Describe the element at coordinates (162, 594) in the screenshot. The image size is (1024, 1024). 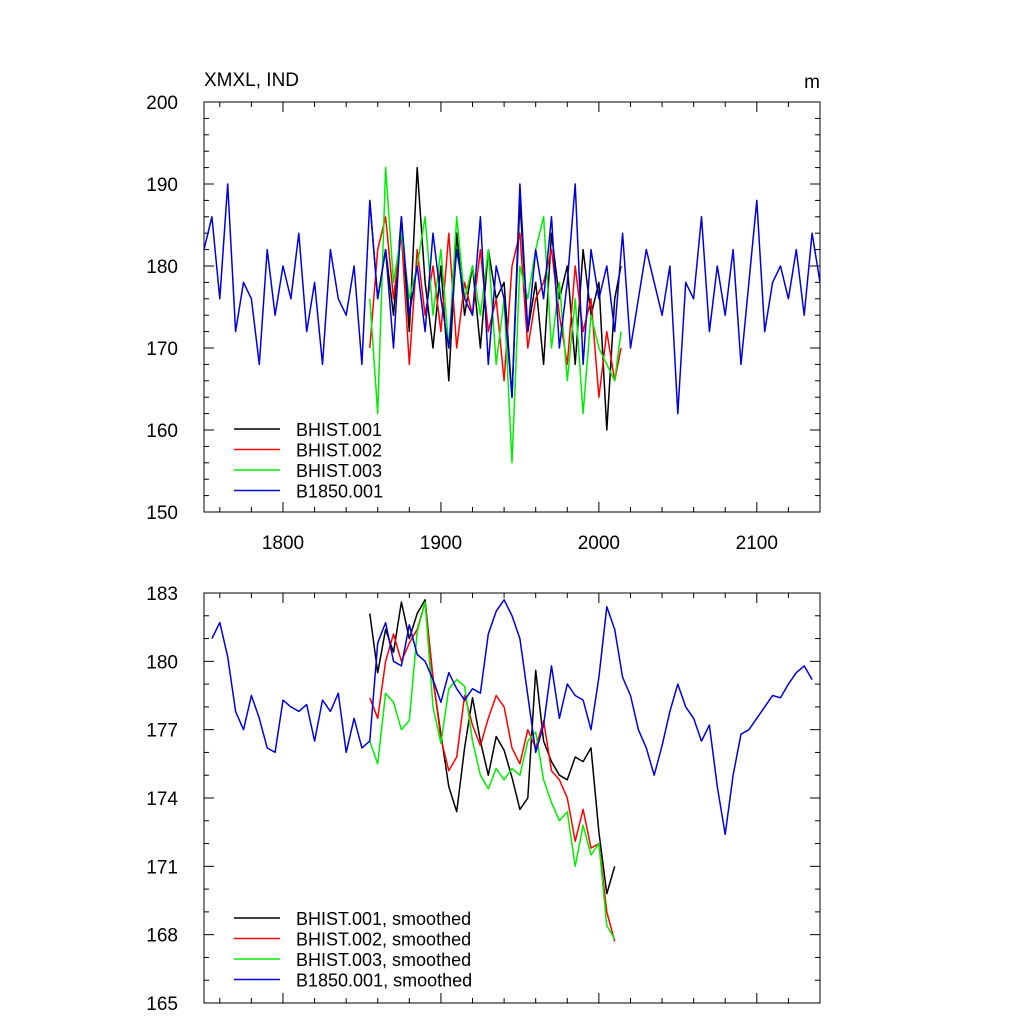
I see `y-tick-label: 183` at that location.